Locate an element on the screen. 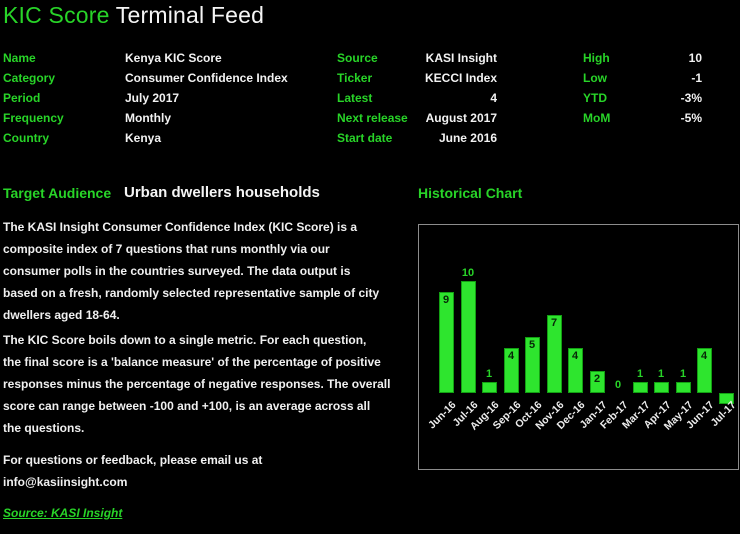 This screenshot has width=740, height=534. target-audience-value: Urban dwellers households is located at coordinates (222, 192).